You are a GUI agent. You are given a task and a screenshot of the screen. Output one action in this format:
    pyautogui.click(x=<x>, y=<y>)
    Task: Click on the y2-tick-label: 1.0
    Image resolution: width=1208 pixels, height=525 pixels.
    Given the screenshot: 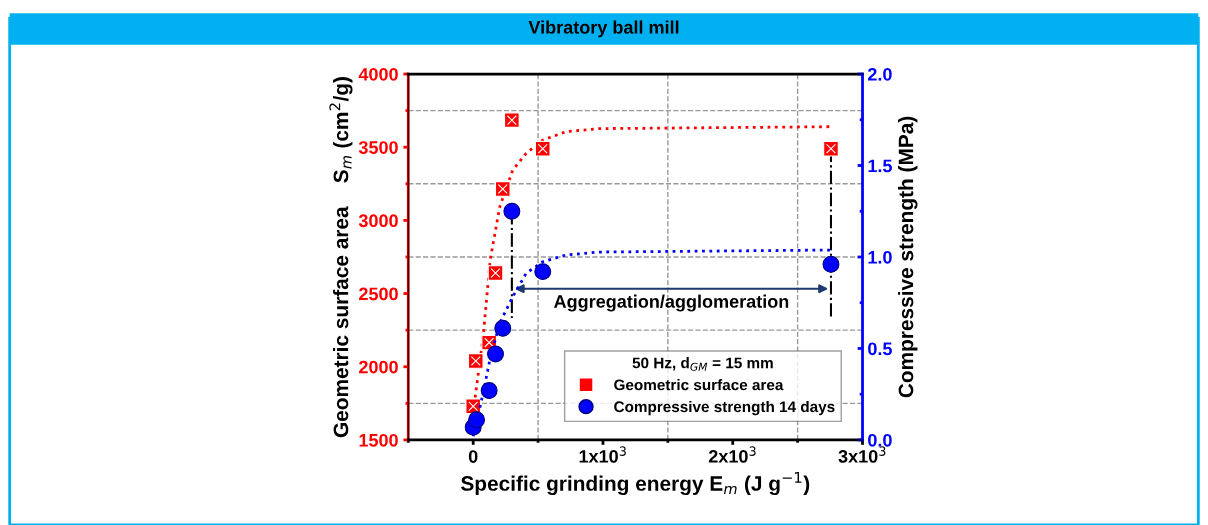 What is the action you would take?
    pyautogui.click(x=880, y=257)
    